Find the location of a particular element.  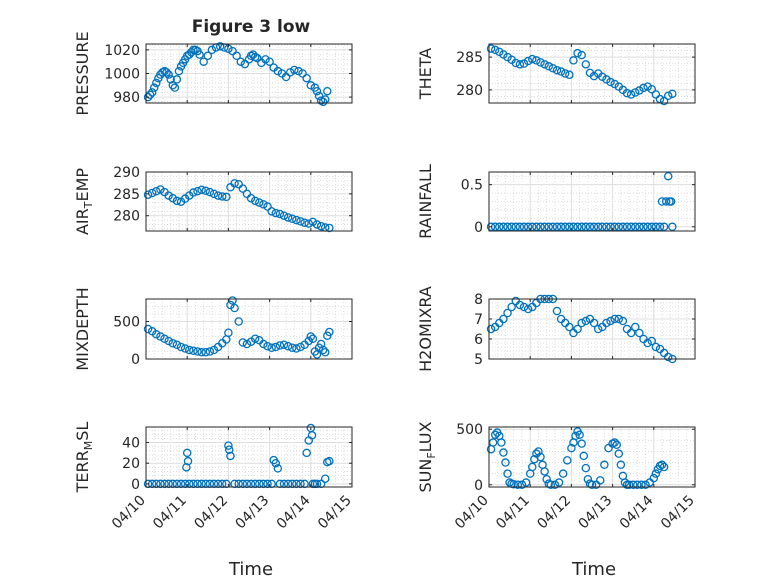

x-tick-label: 04/15 is located at coordinates (678, 513).